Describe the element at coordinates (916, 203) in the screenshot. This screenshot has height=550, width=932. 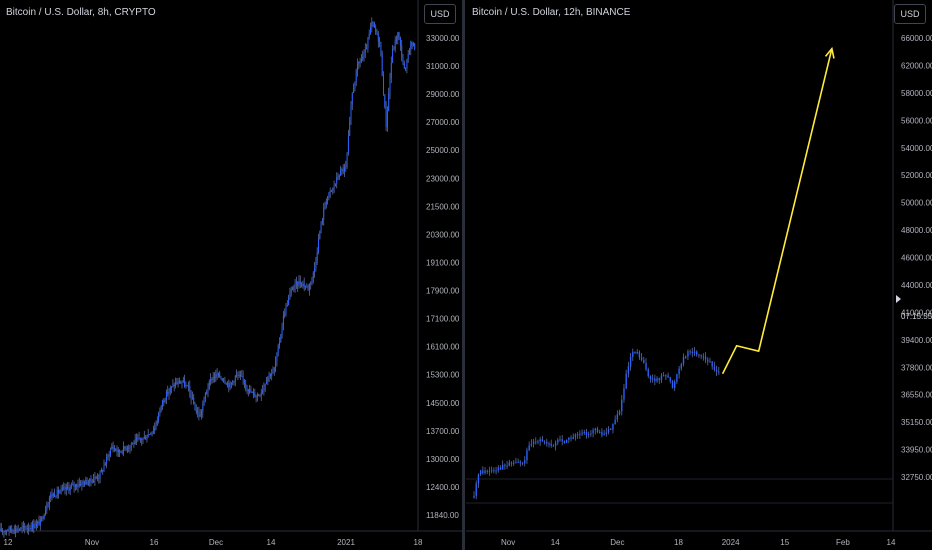
I see `price-tick-label: 50000.00` at that location.